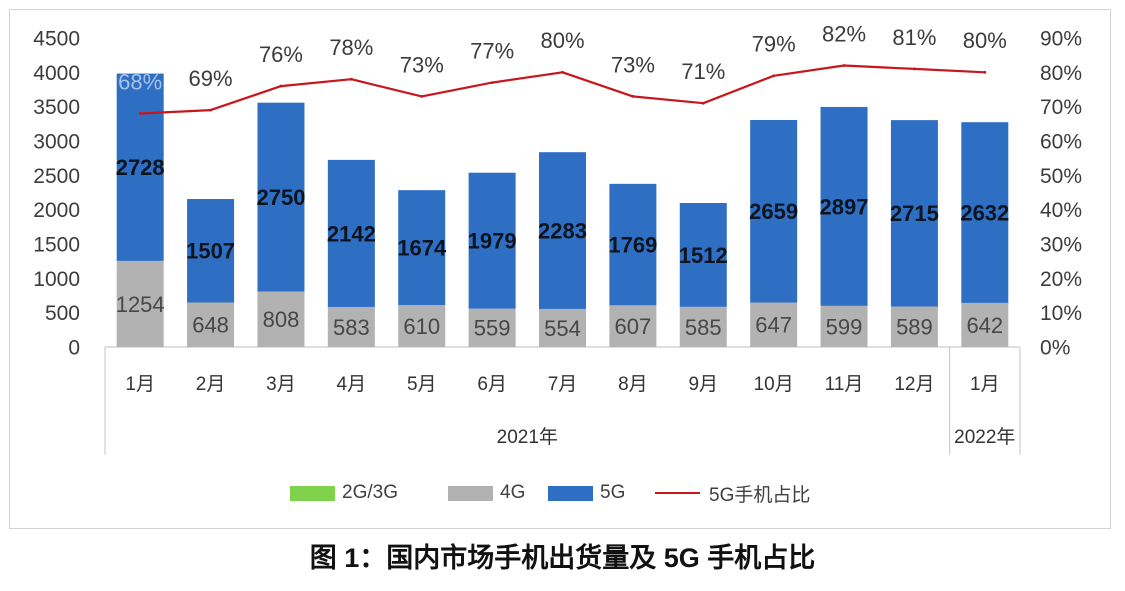  What do you see at coordinates (1051, 176) in the screenshot?
I see `y-right-tick-value: 50` at bounding box center [1051, 176].